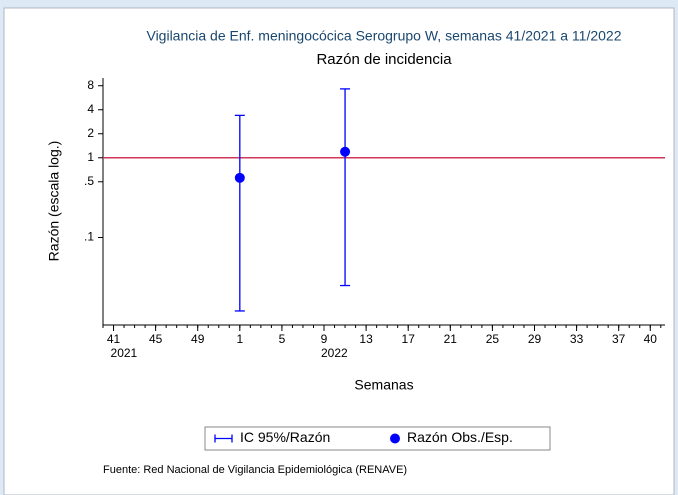  Describe the element at coordinates (156, 339) in the screenshot. I see `x-tick-label: 45` at that location.